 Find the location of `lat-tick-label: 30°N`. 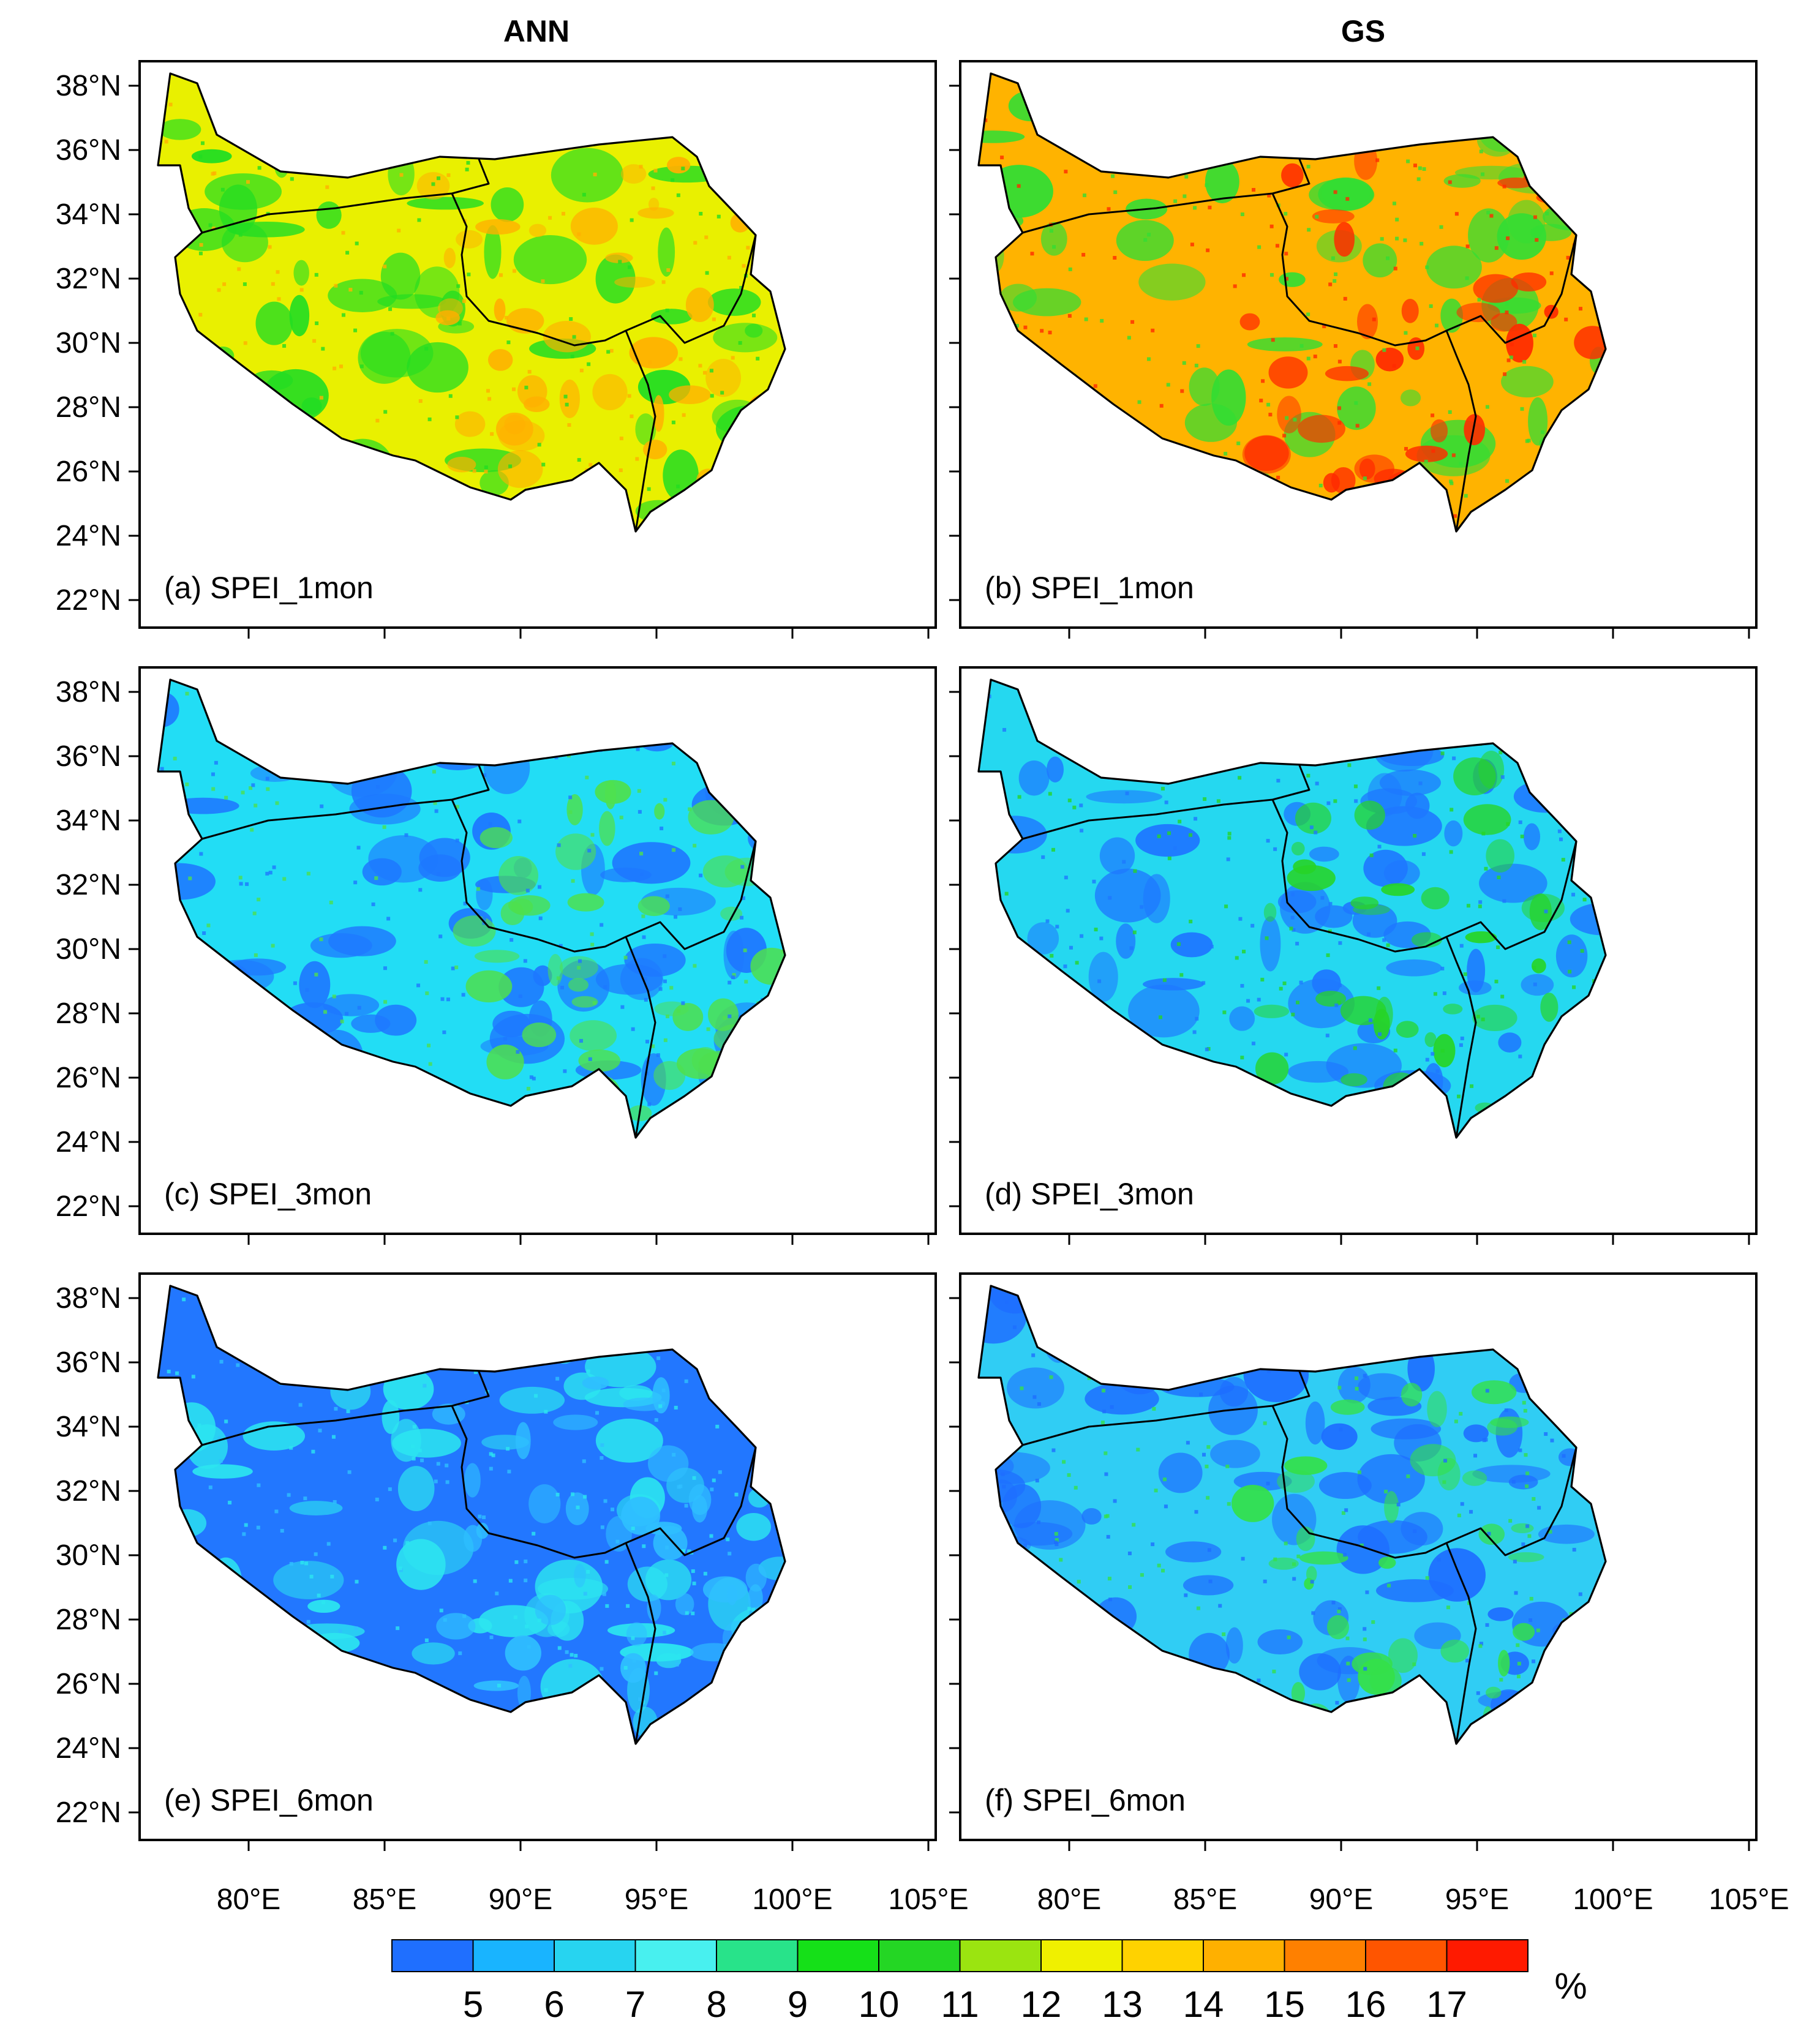

lat-tick-label: 30°N is located at coordinates (89, 949).